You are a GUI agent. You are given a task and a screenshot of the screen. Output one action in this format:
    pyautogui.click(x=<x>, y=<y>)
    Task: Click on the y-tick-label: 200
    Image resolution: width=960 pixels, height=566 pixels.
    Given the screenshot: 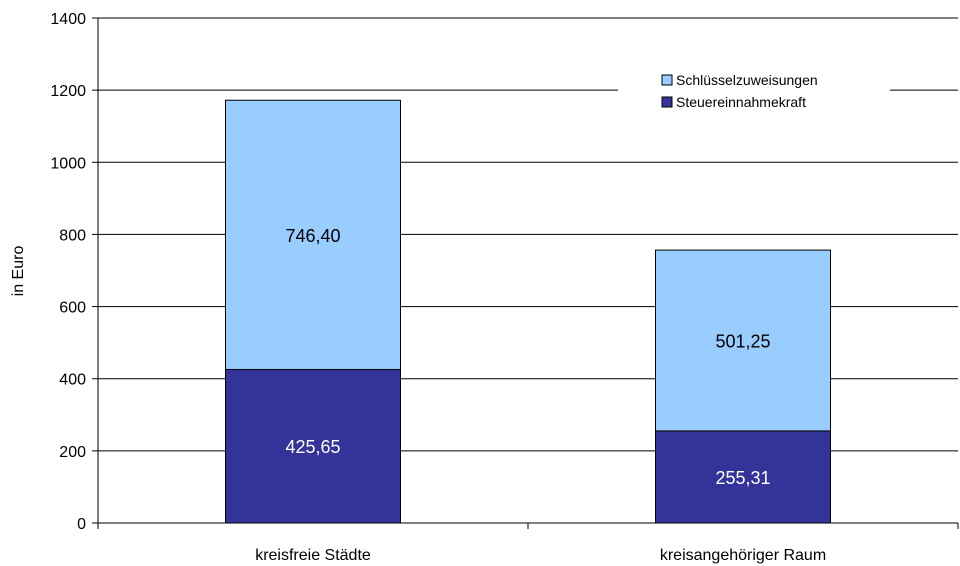 What is the action you would take?
    pyautogui.click(x=72, y=452)
    